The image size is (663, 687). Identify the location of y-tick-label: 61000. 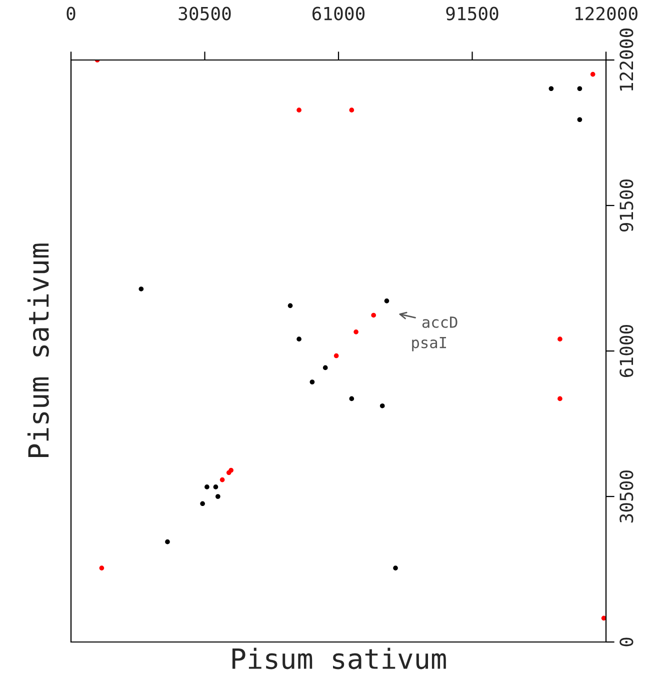
(627, 350).